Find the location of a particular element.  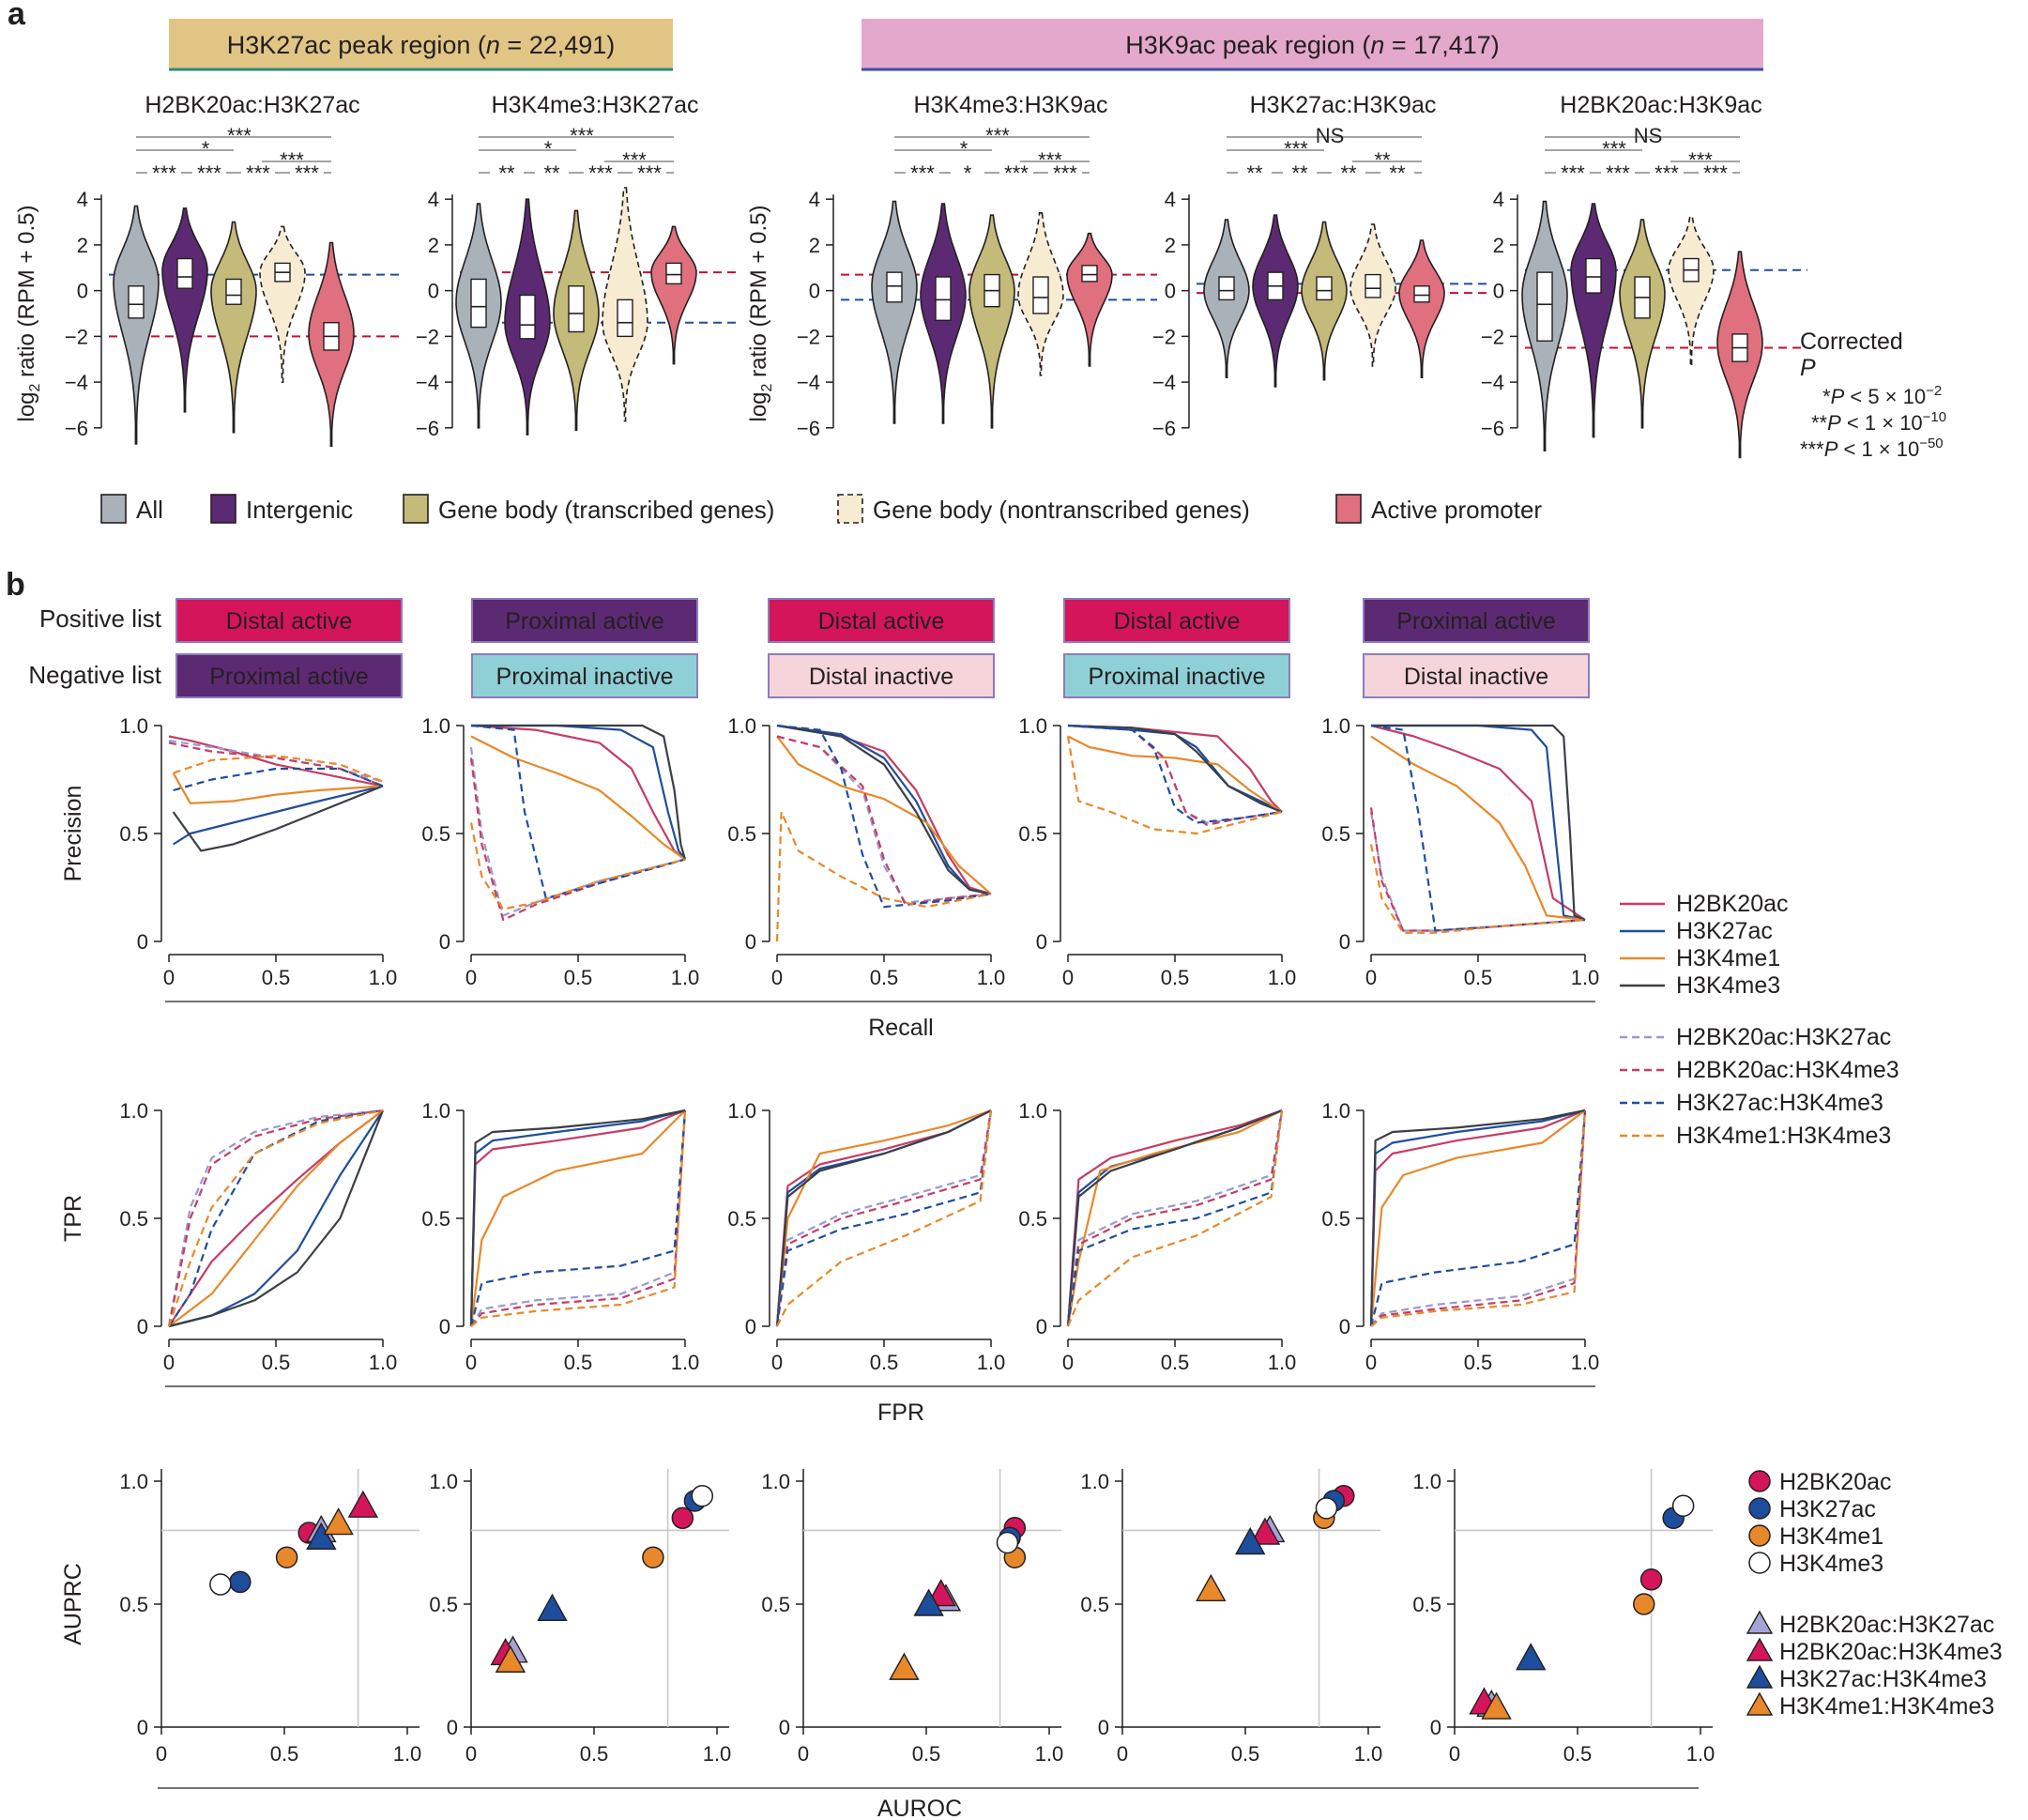

label-part: n is located at coordinates (1377, 45).